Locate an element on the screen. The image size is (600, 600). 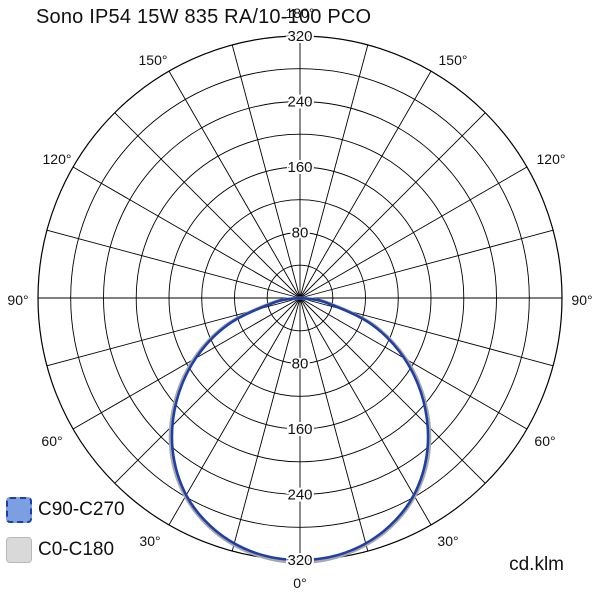
legend-item-c0-c180: C0-C180 is located at coordinates (60, 550).